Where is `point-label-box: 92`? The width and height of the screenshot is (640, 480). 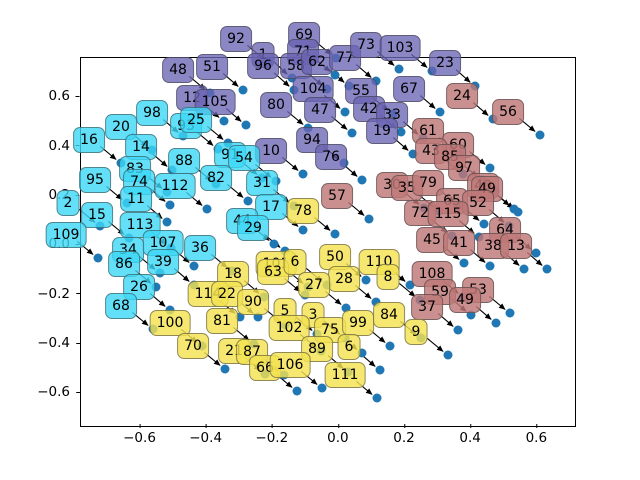
point-label-box: 92 is located at coordinates (236, 39).